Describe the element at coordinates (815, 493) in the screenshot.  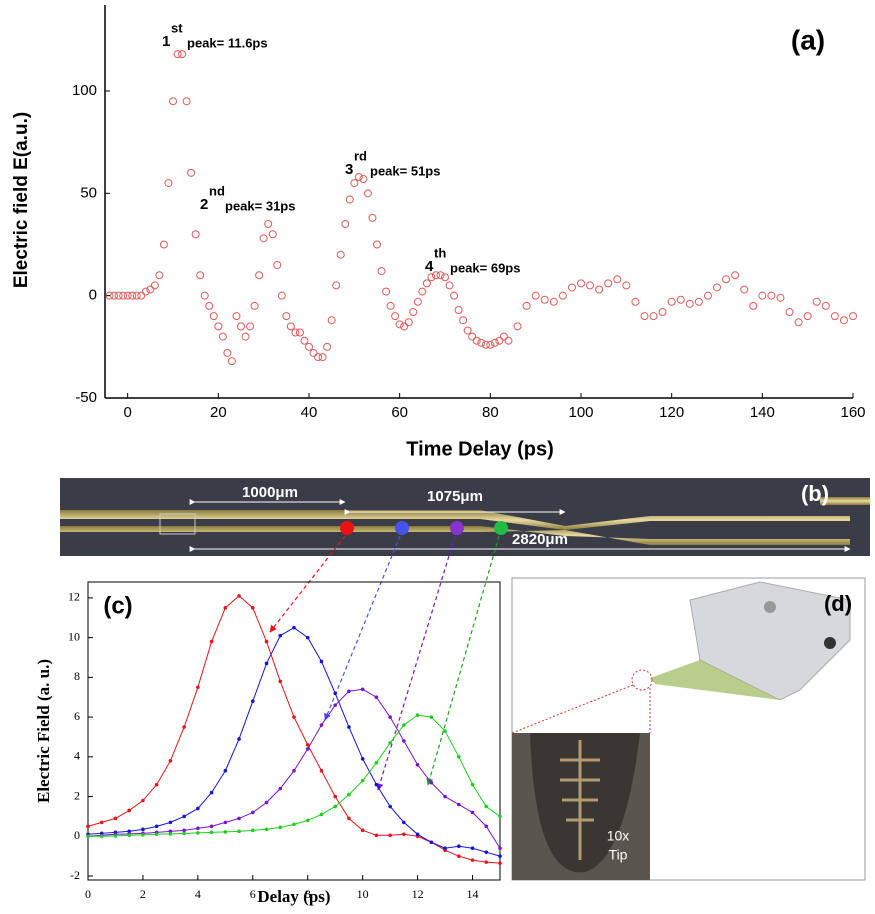
I see `panel-label: (b)` at that location.